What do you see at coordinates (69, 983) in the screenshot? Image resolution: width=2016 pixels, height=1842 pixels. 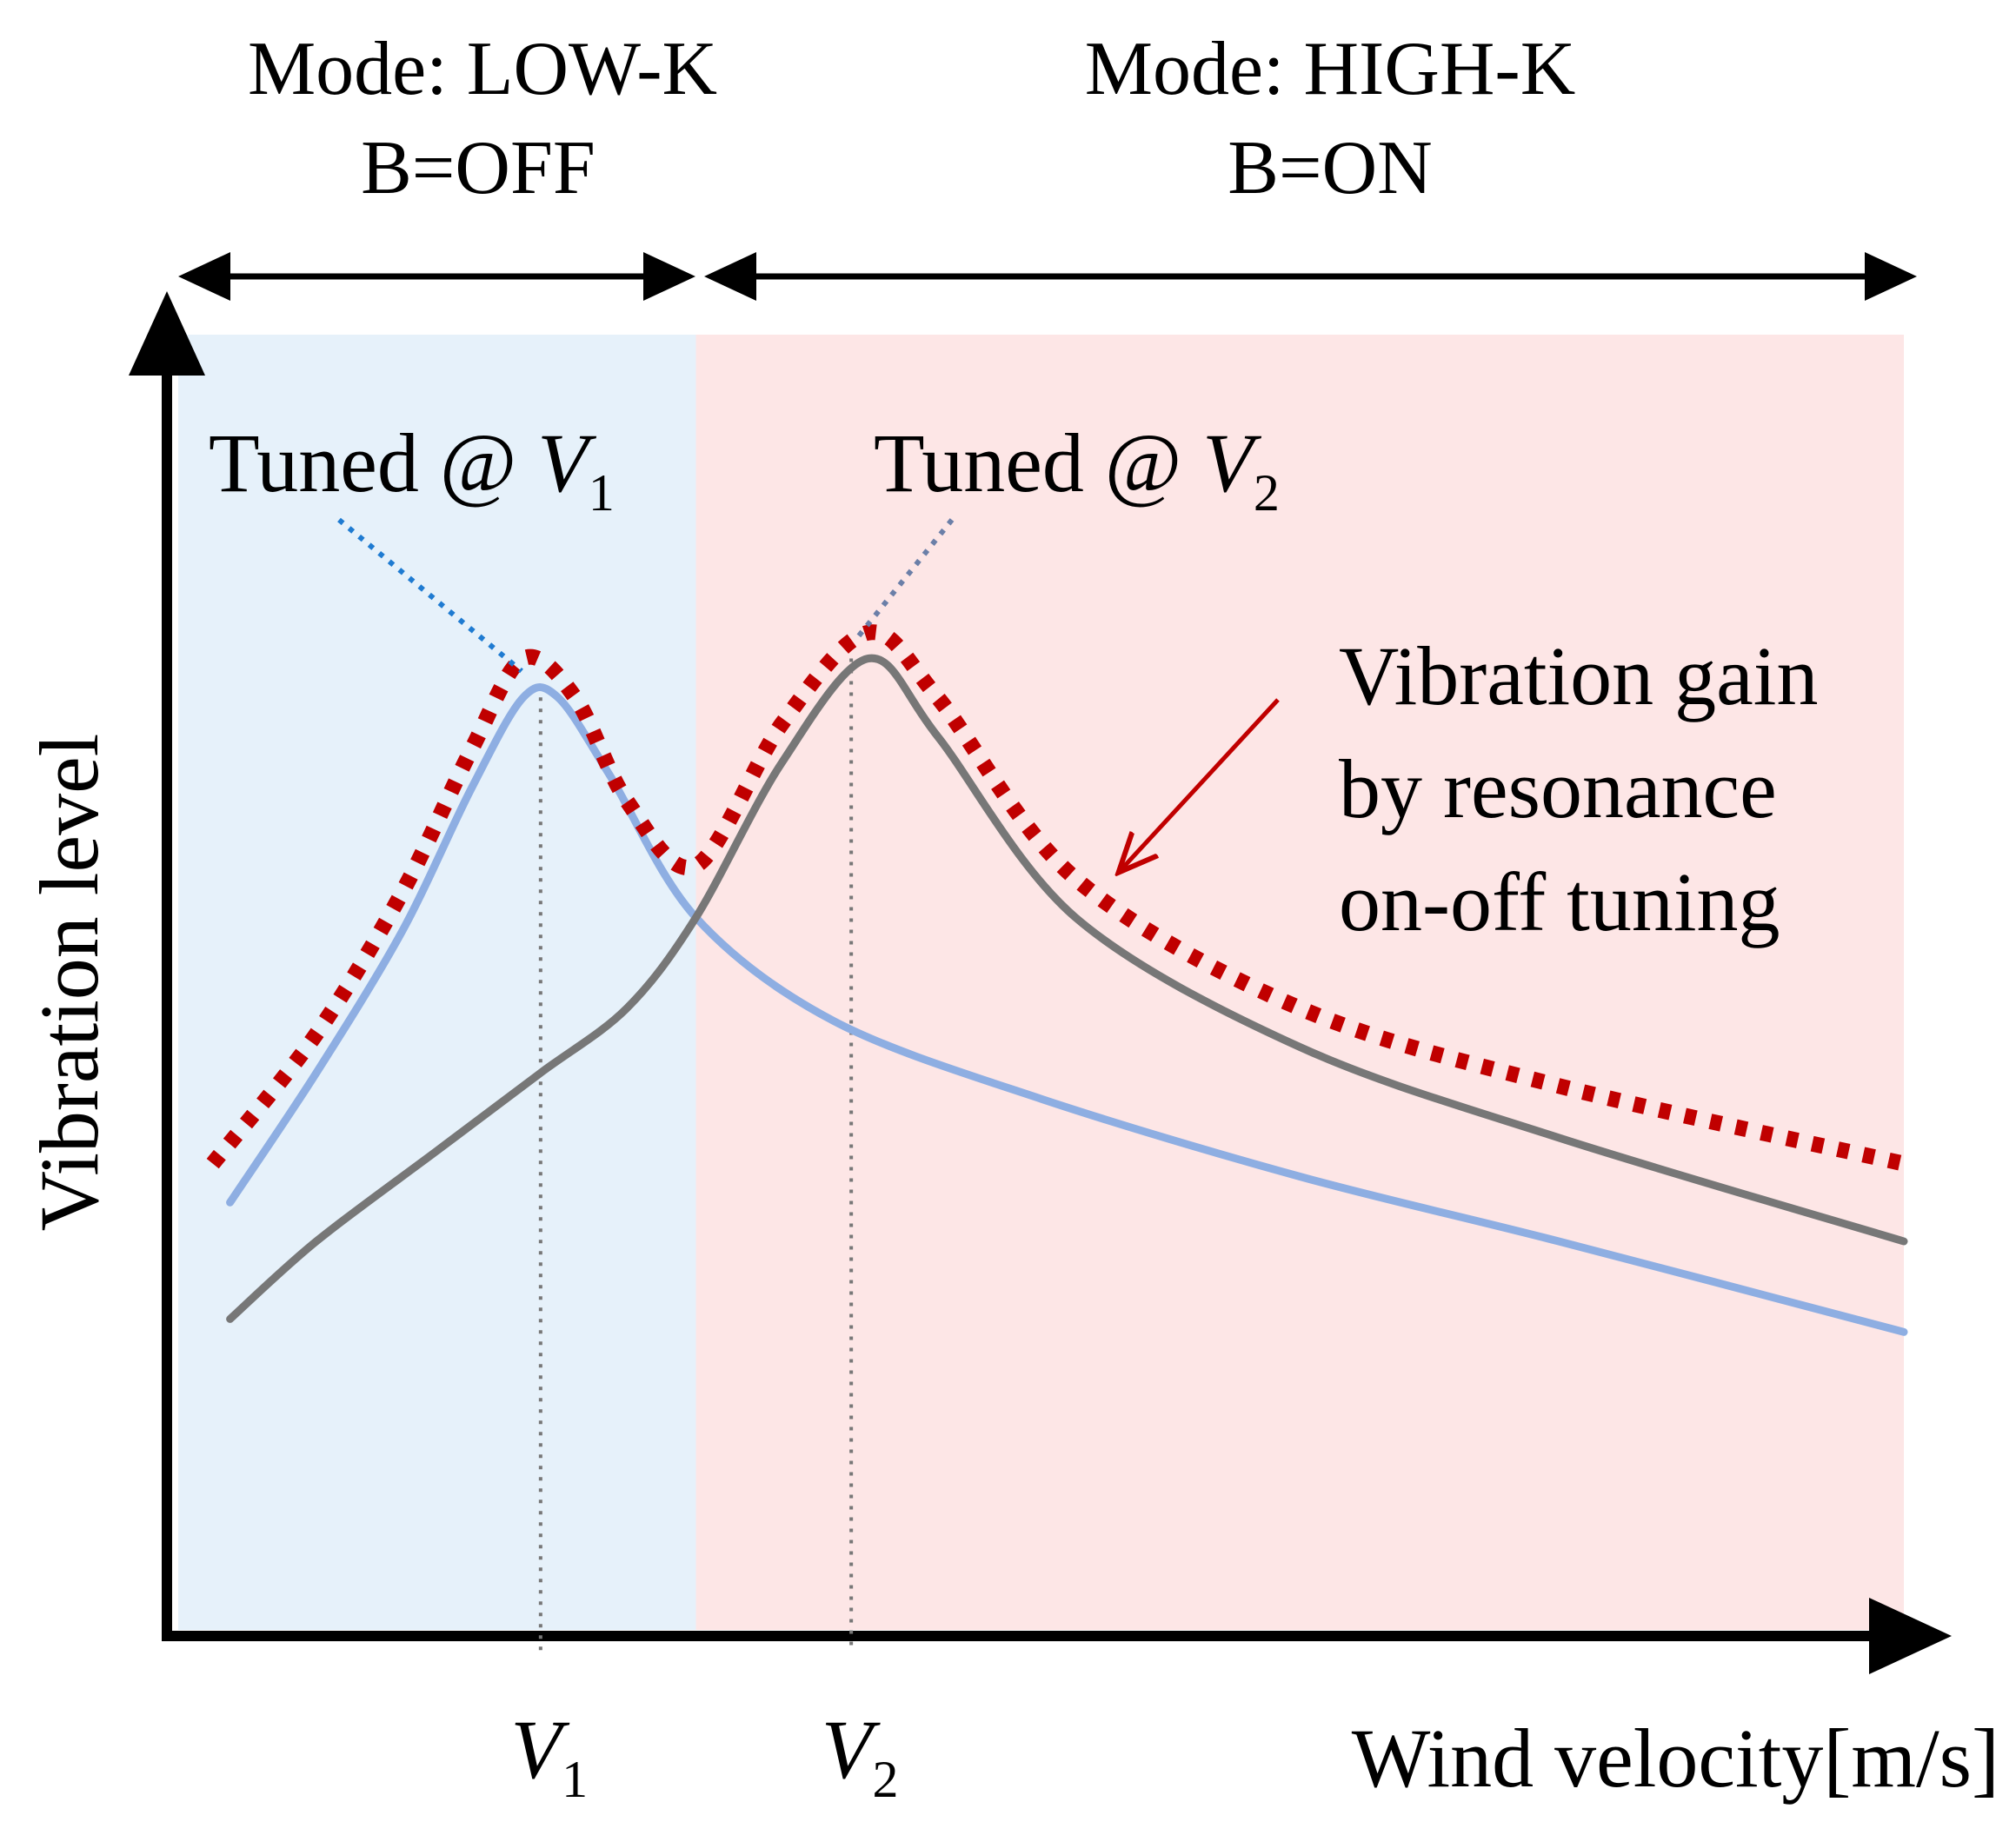 I see `y-axis-title: Vibration level` at bounding box center [69, 983].